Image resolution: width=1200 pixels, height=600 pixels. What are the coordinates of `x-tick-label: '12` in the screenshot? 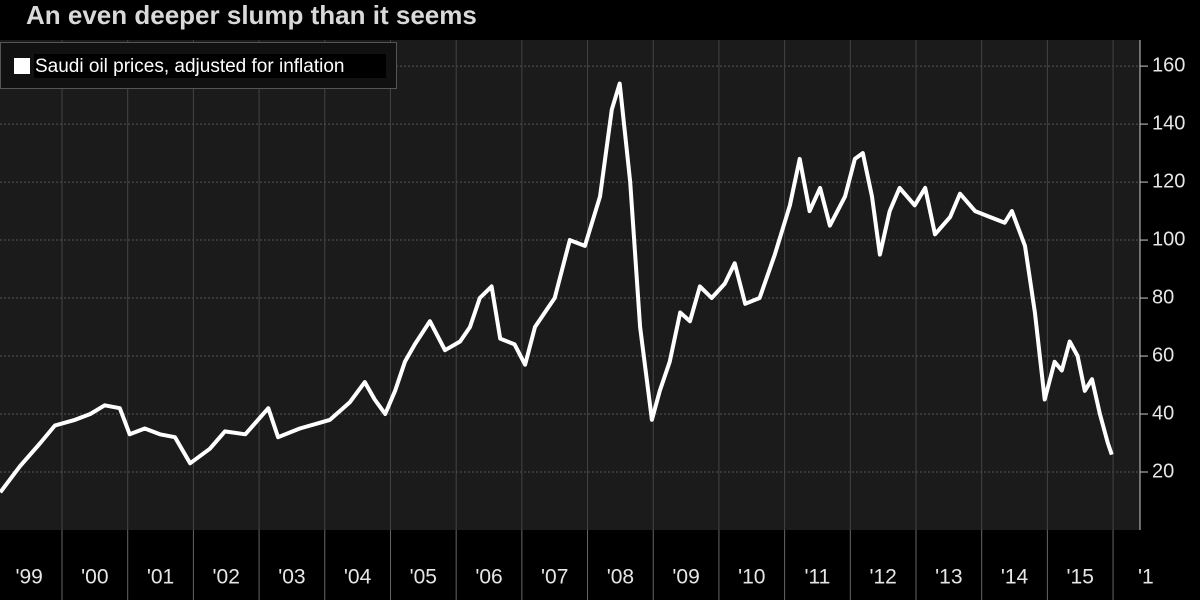 It's located at (882, 577).